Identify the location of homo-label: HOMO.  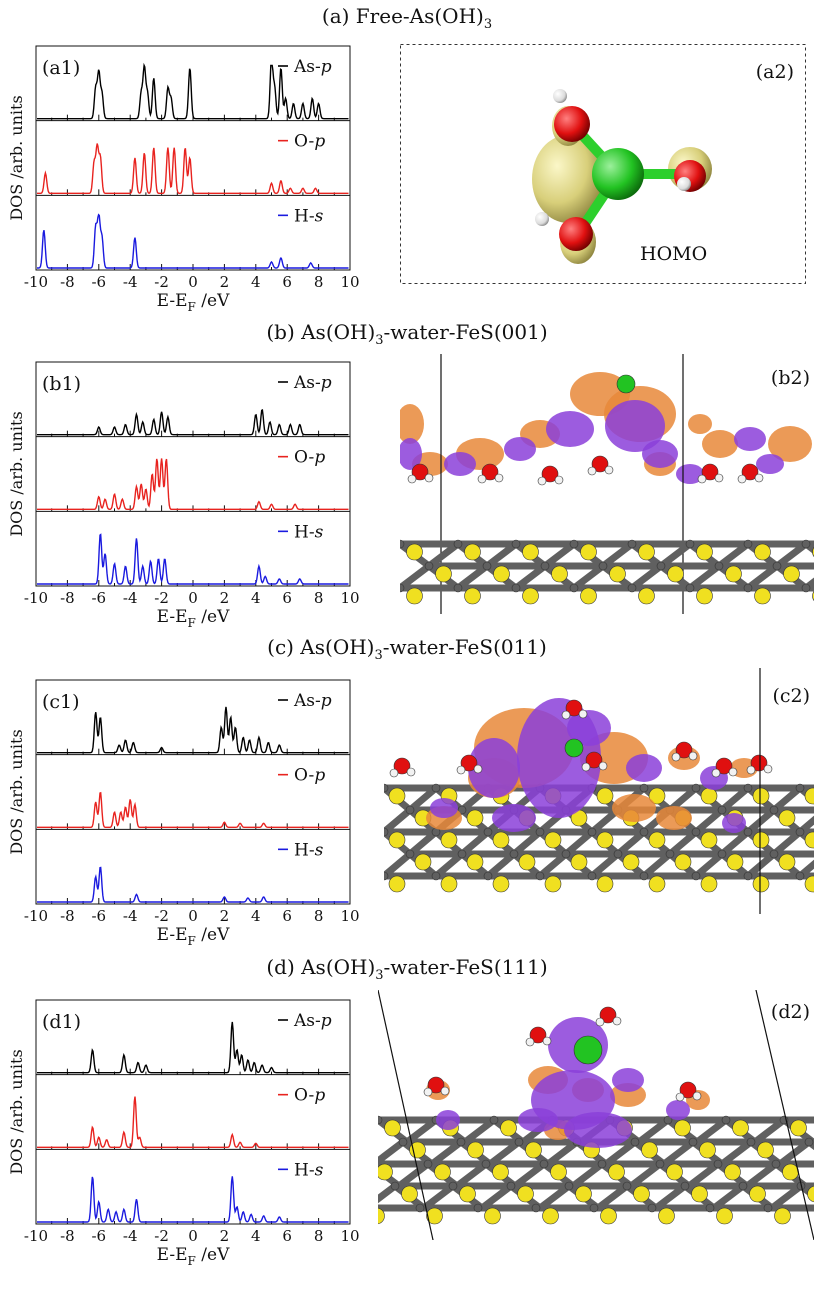
(673, 254).